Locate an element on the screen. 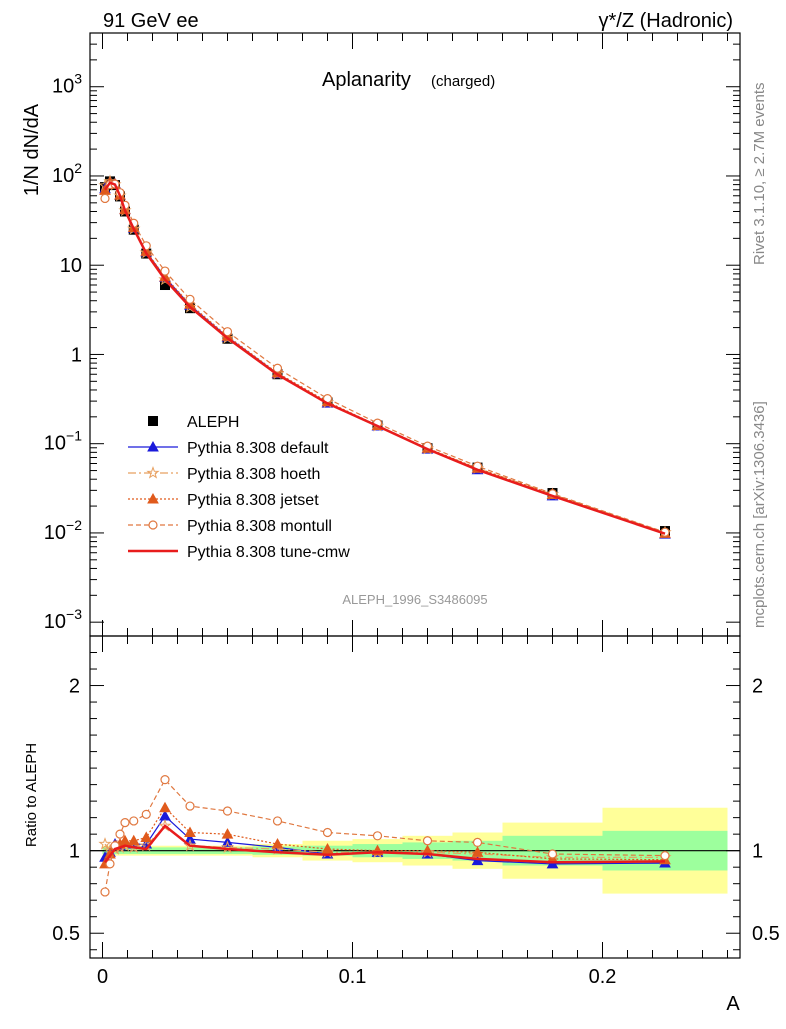  y-tick-label: 10⁻³ is located at coordinates (63, 619).